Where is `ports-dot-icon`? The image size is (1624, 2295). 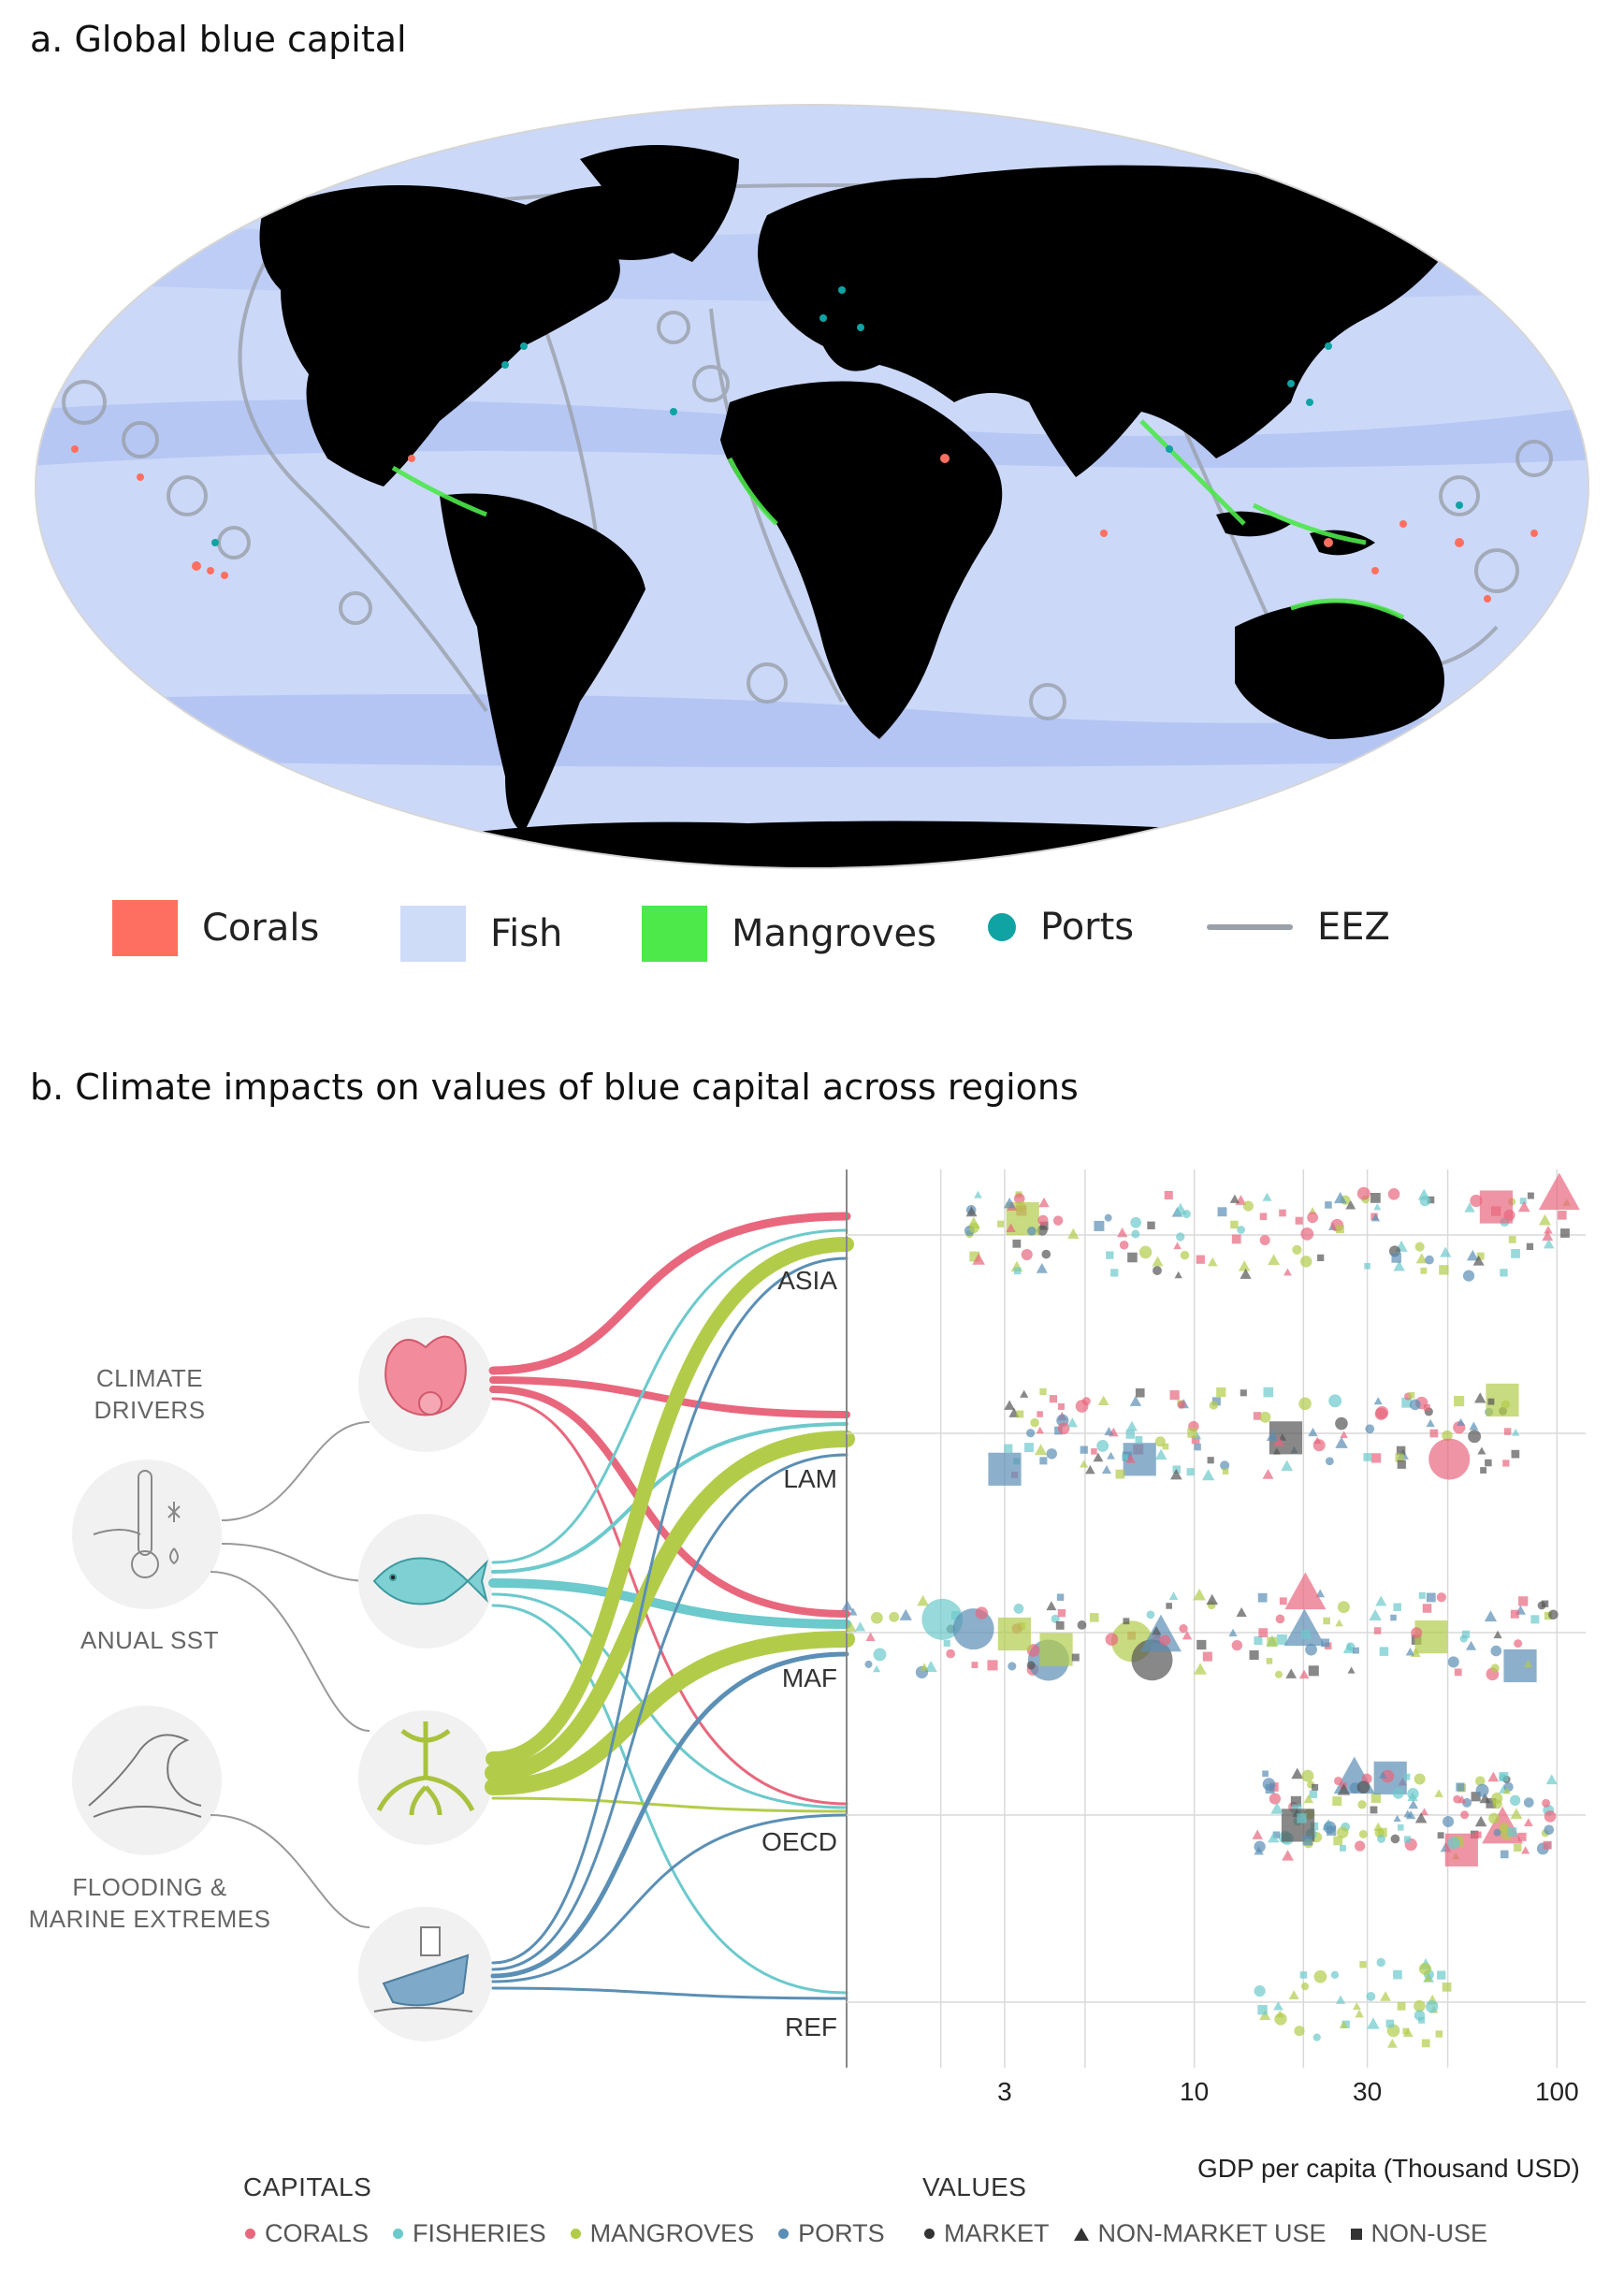 ports-dot-icon is located at coordinates (784, 2234).